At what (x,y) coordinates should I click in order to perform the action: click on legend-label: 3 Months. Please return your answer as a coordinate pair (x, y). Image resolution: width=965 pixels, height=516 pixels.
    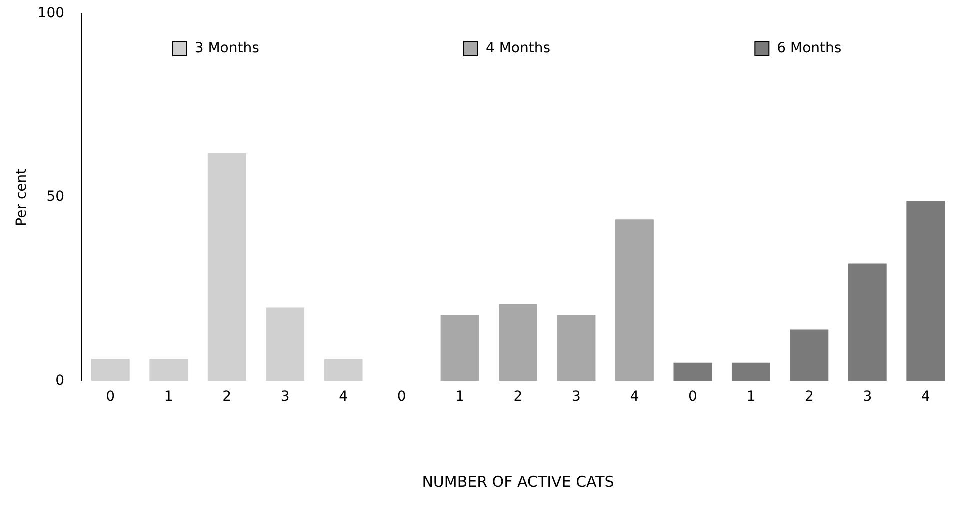
    Looking at the image, I should click on (227, 48).